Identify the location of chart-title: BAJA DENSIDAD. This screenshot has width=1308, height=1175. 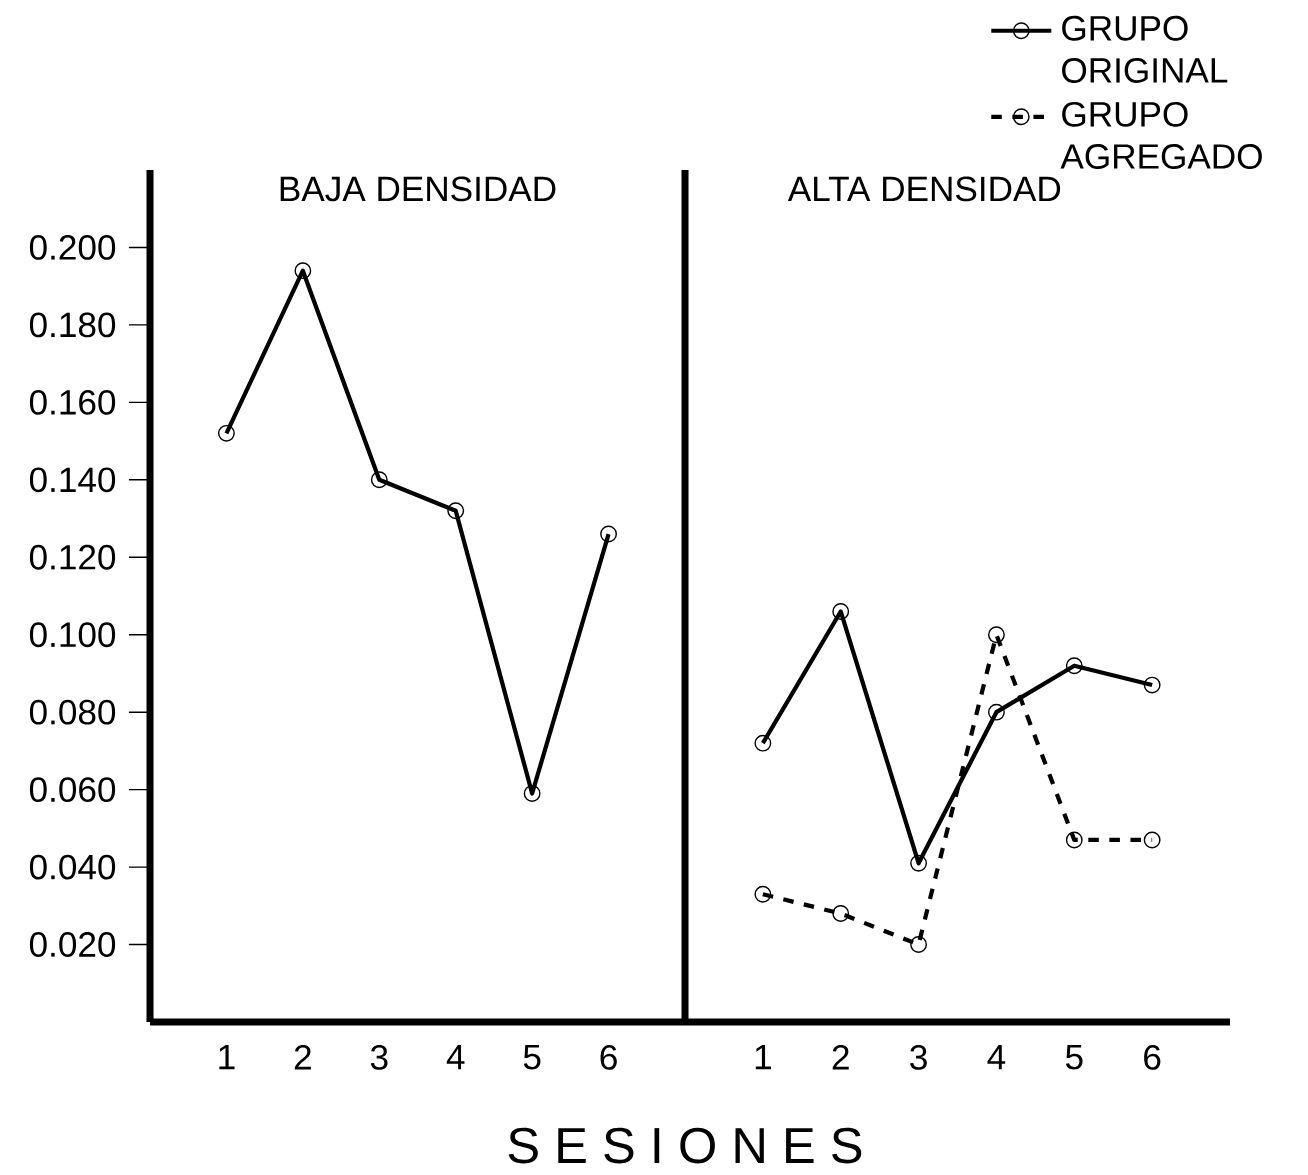
(418, 189).